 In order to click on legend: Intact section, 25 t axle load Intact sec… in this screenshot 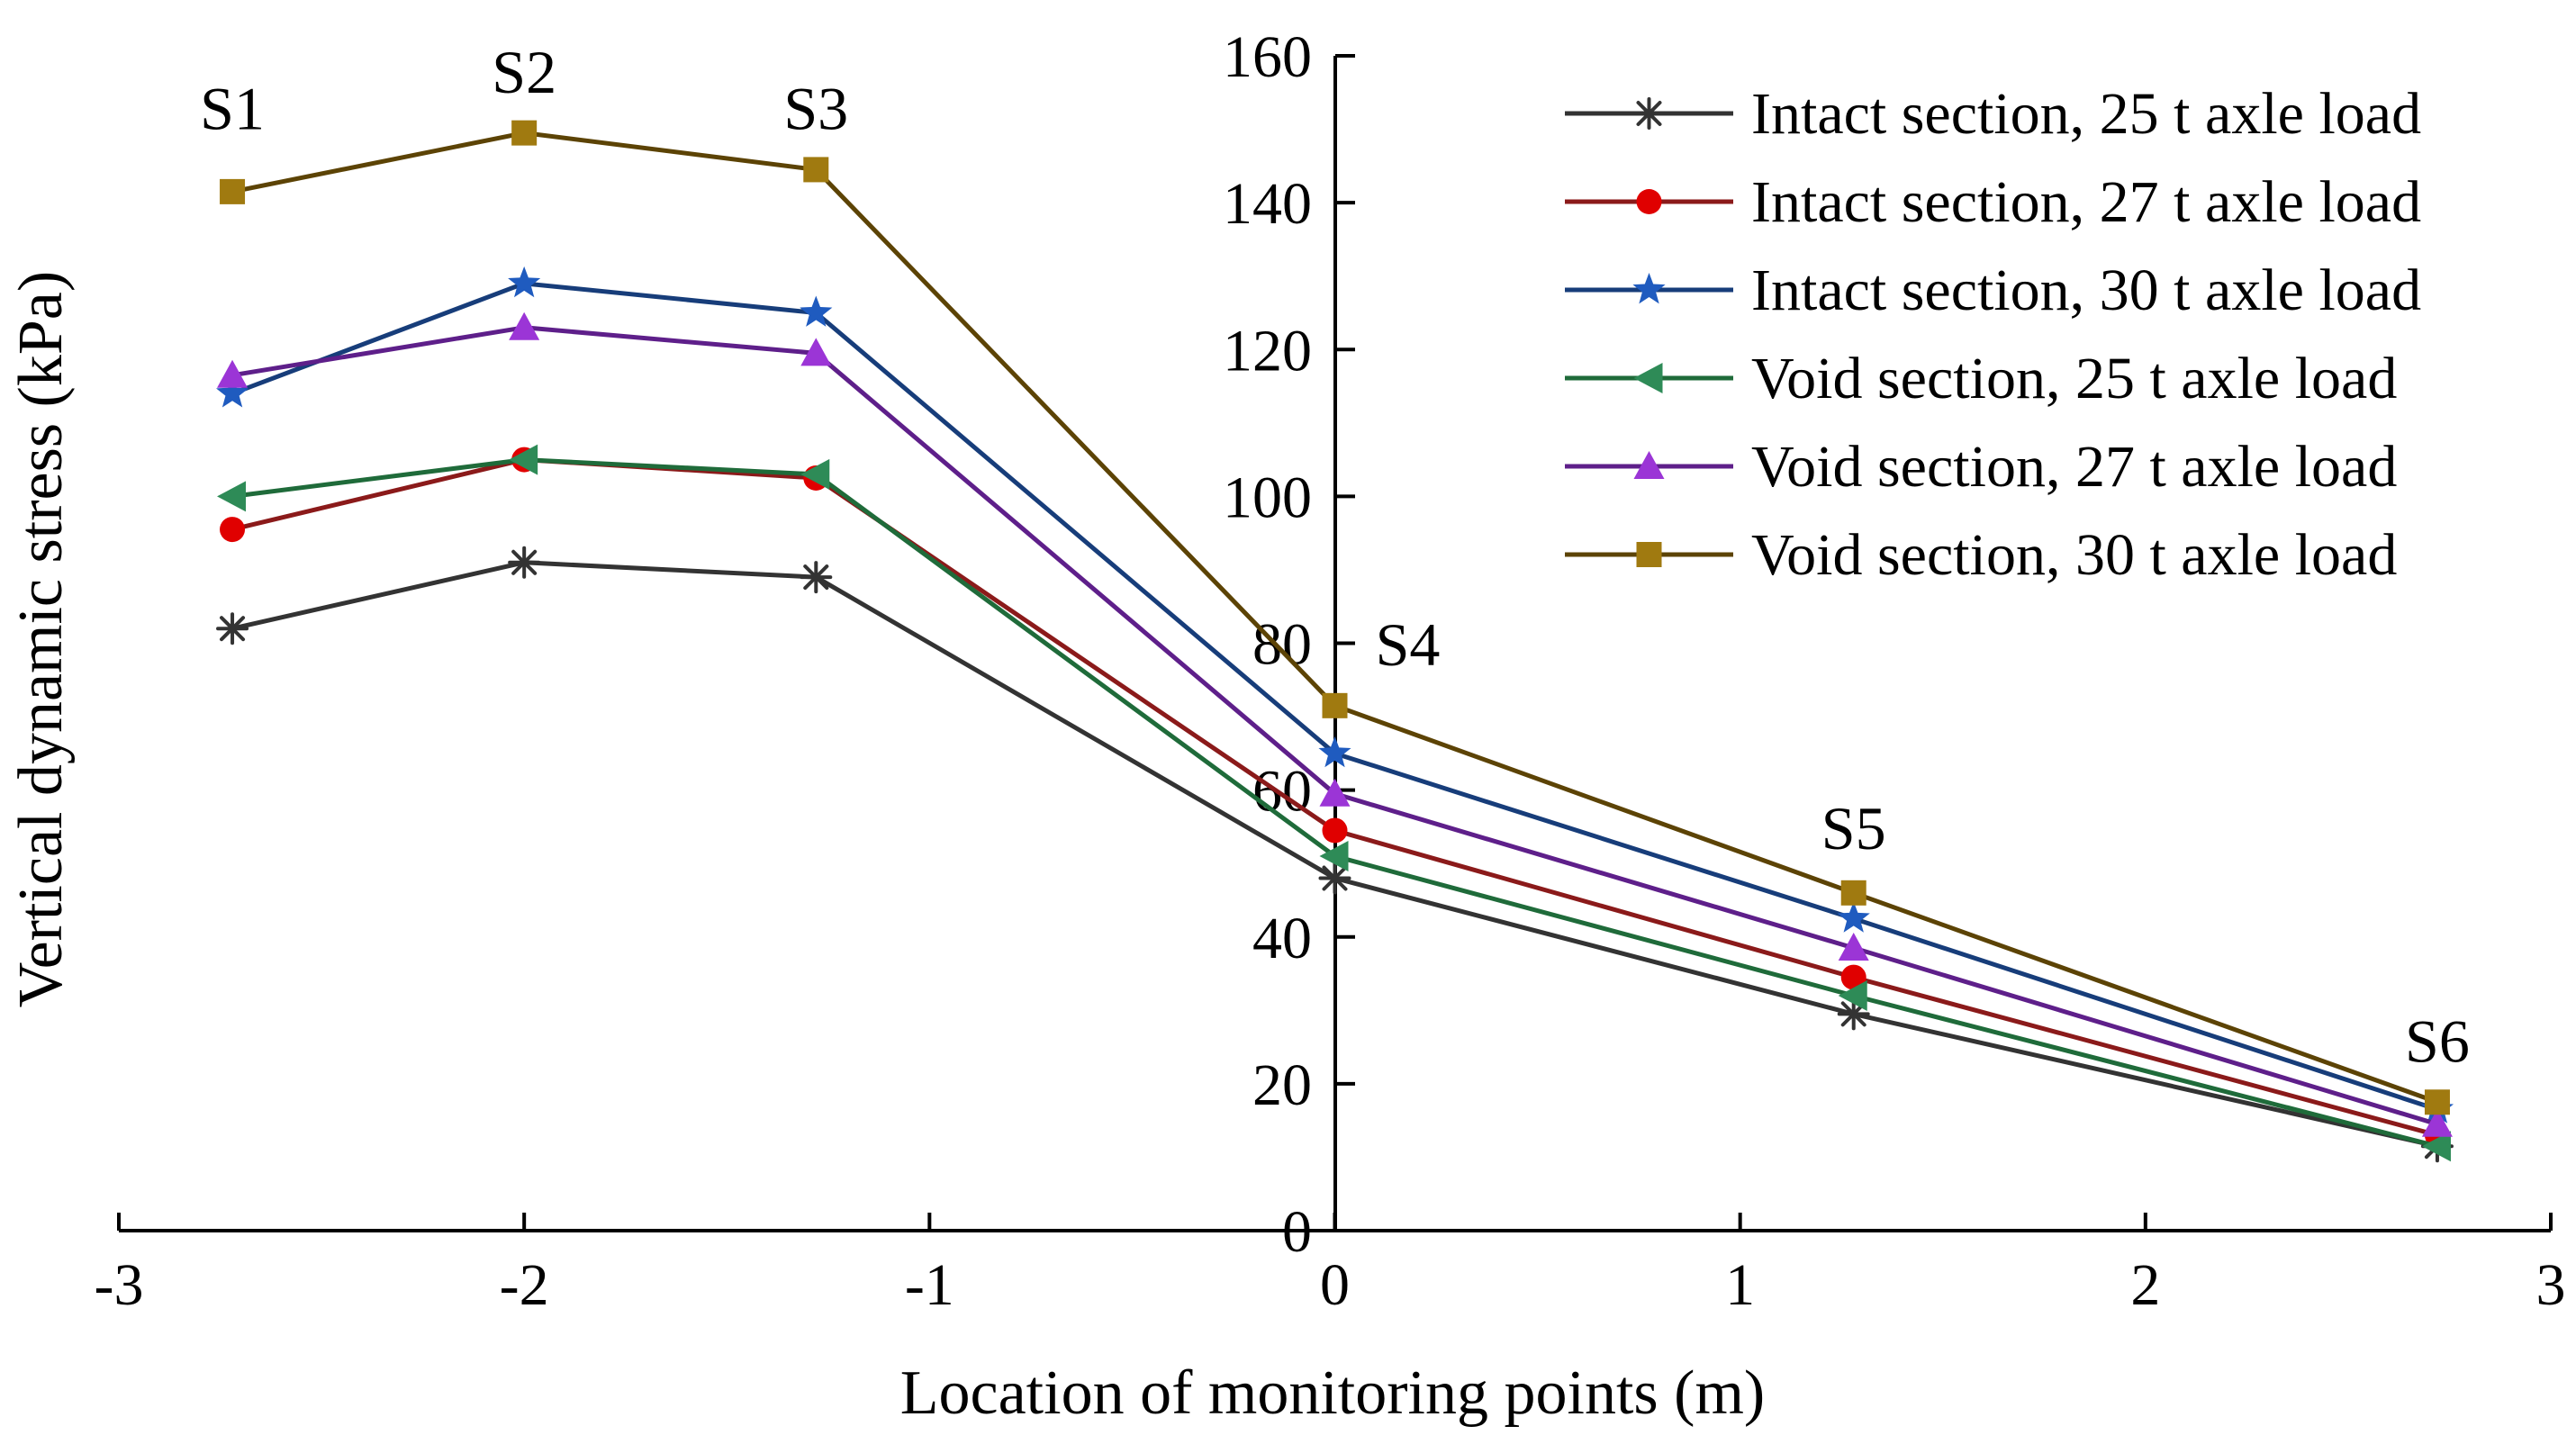, I will do `click(1993, 334)`.